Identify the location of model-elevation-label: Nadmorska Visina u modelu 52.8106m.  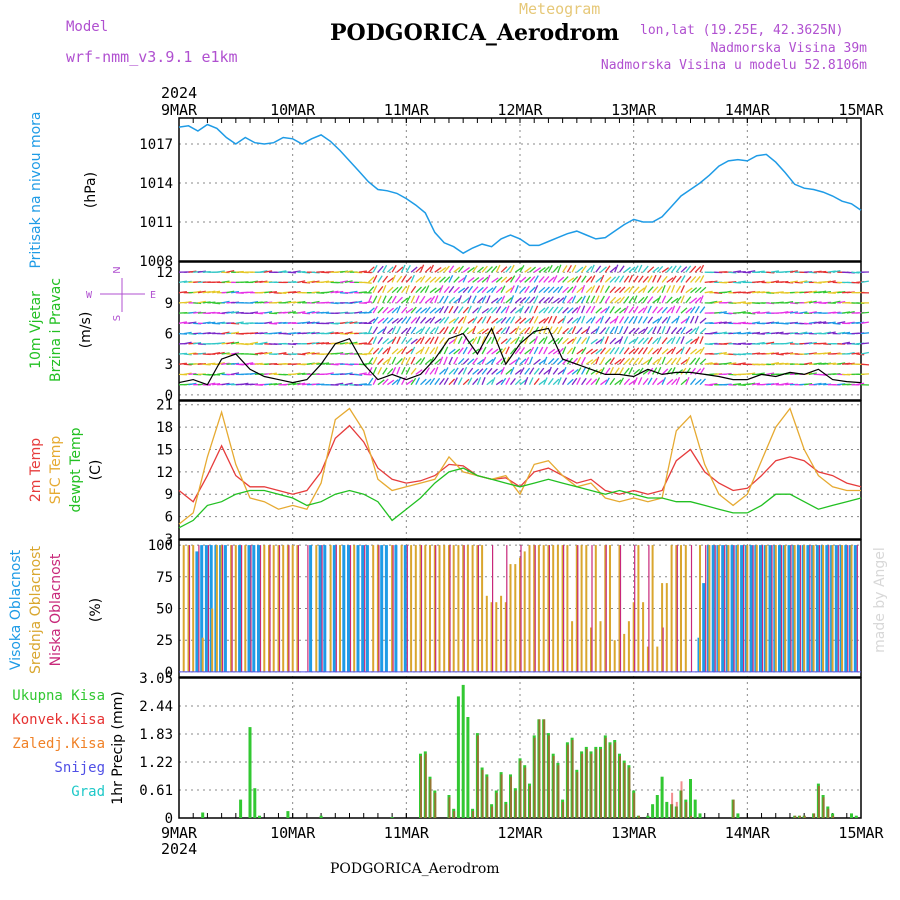
(733, 65).